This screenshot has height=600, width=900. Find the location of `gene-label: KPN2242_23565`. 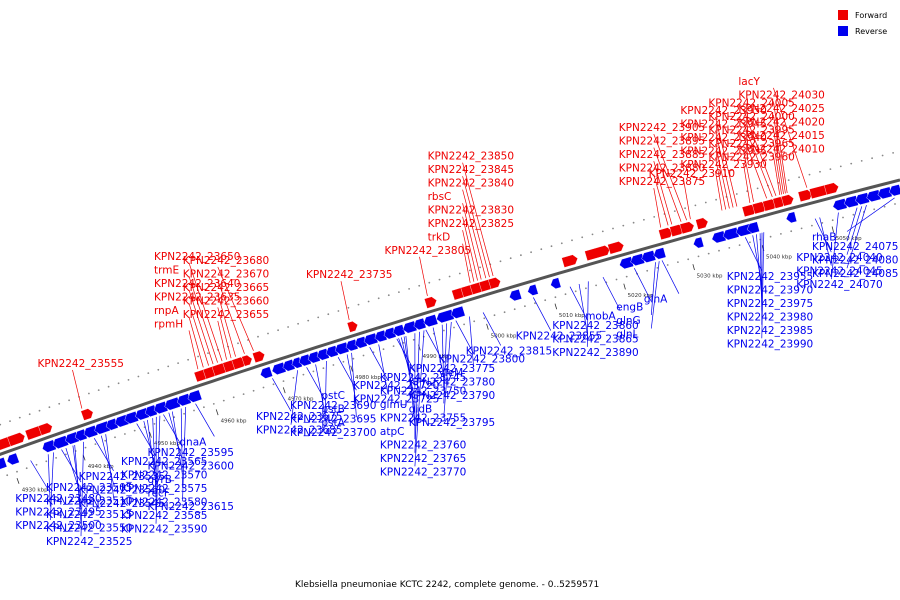

gene-label: KPN2242_23565 is located at coordinates (164, 462).